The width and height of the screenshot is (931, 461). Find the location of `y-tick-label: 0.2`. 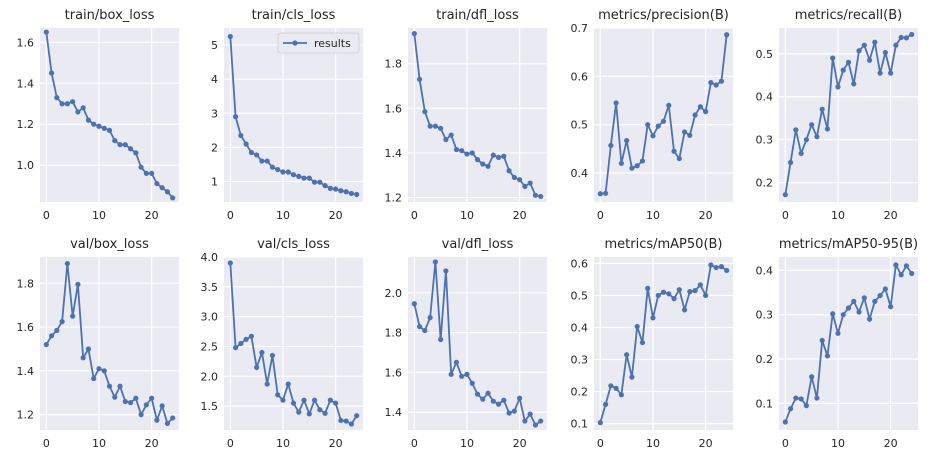

y-tick-label: 0.2 is located at coordinates (765, 359).